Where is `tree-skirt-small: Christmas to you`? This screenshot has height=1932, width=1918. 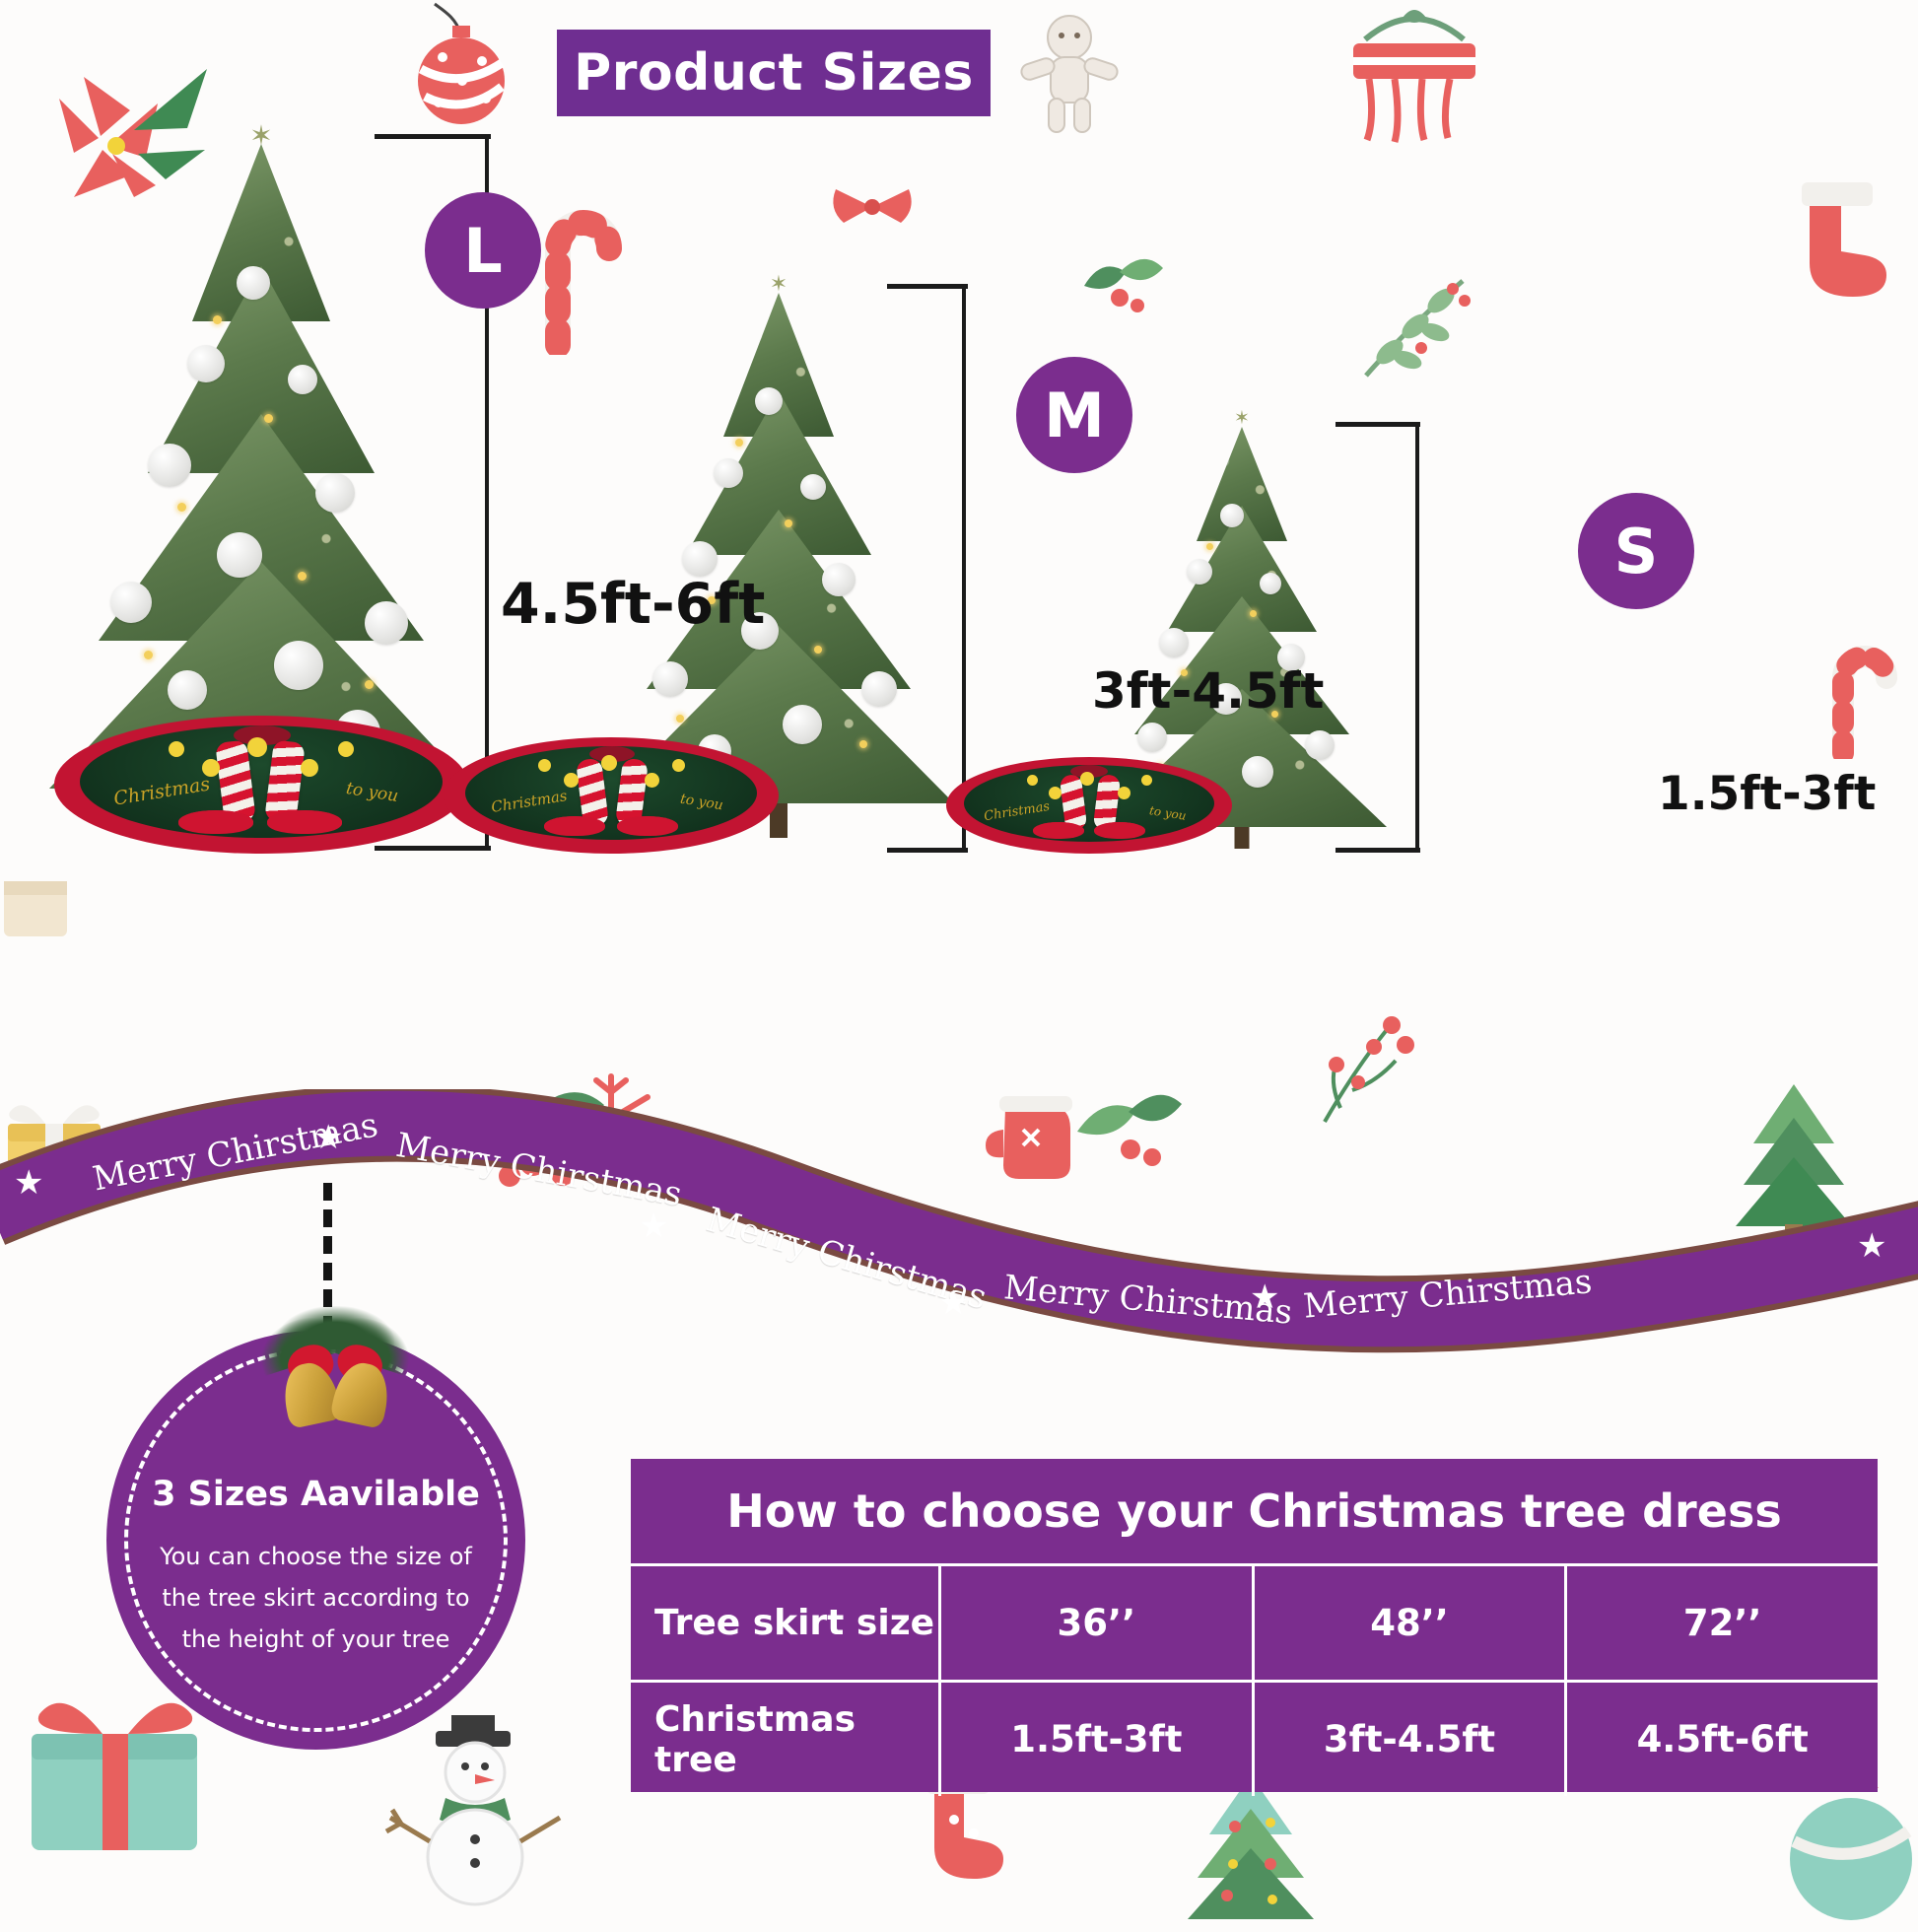 tree-skirt-small: Christmas to you is located at coordinates (1089, 806).